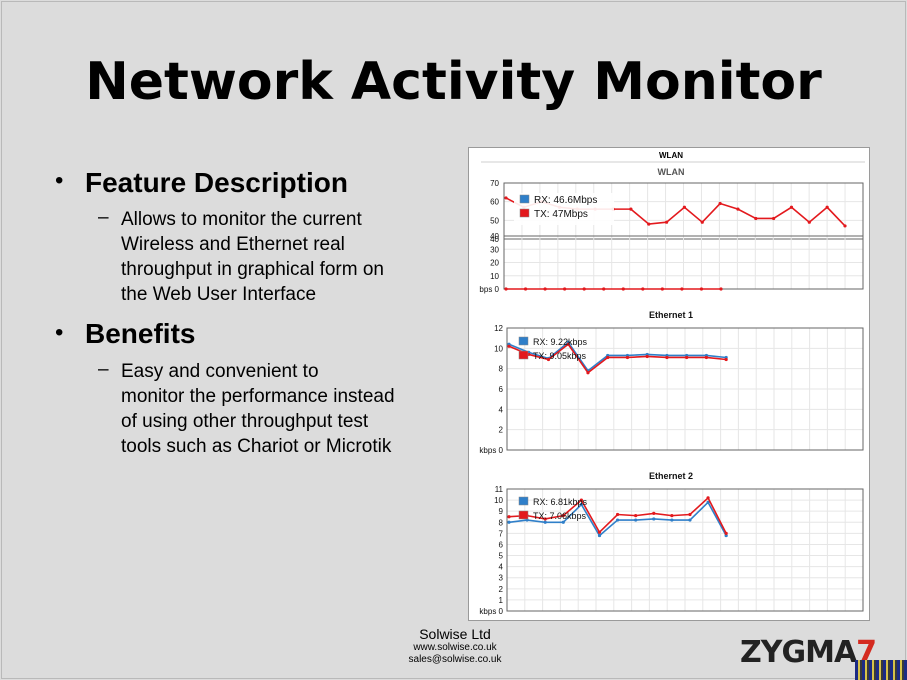 This screenshot has width=907, height=680. I want to click on ethernet2-tick-label: kbps 0, so click(491, 611).